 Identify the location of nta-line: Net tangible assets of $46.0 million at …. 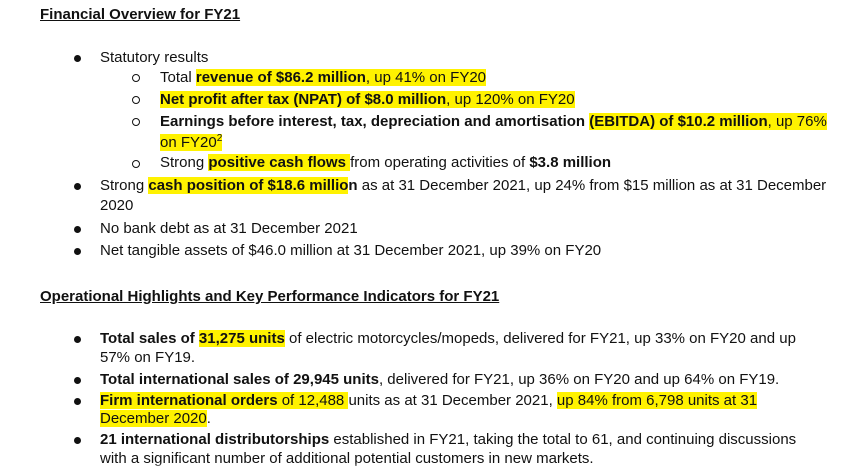
(351, 250).